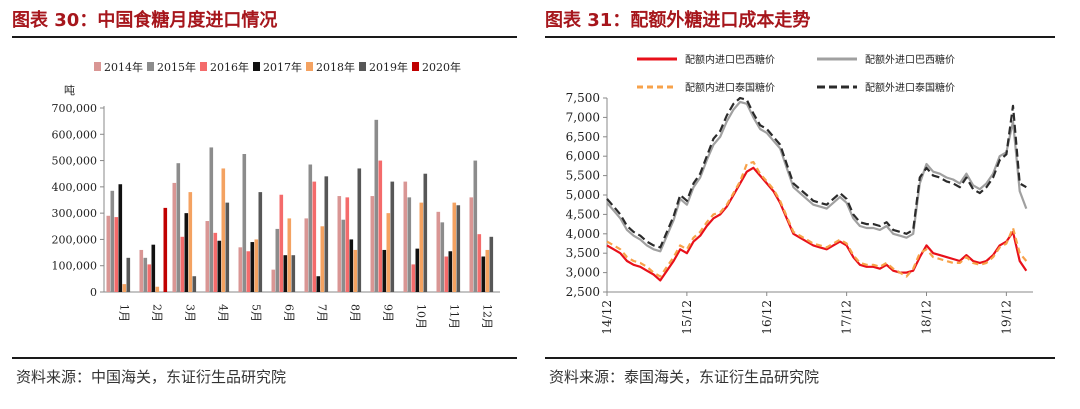 The height and width of the screenshot is (409, 1080). What do you see at coordinates (607, 317) in the screenshot?
I see `x-tick-label: 14/12` at bounding box center [607, 317].